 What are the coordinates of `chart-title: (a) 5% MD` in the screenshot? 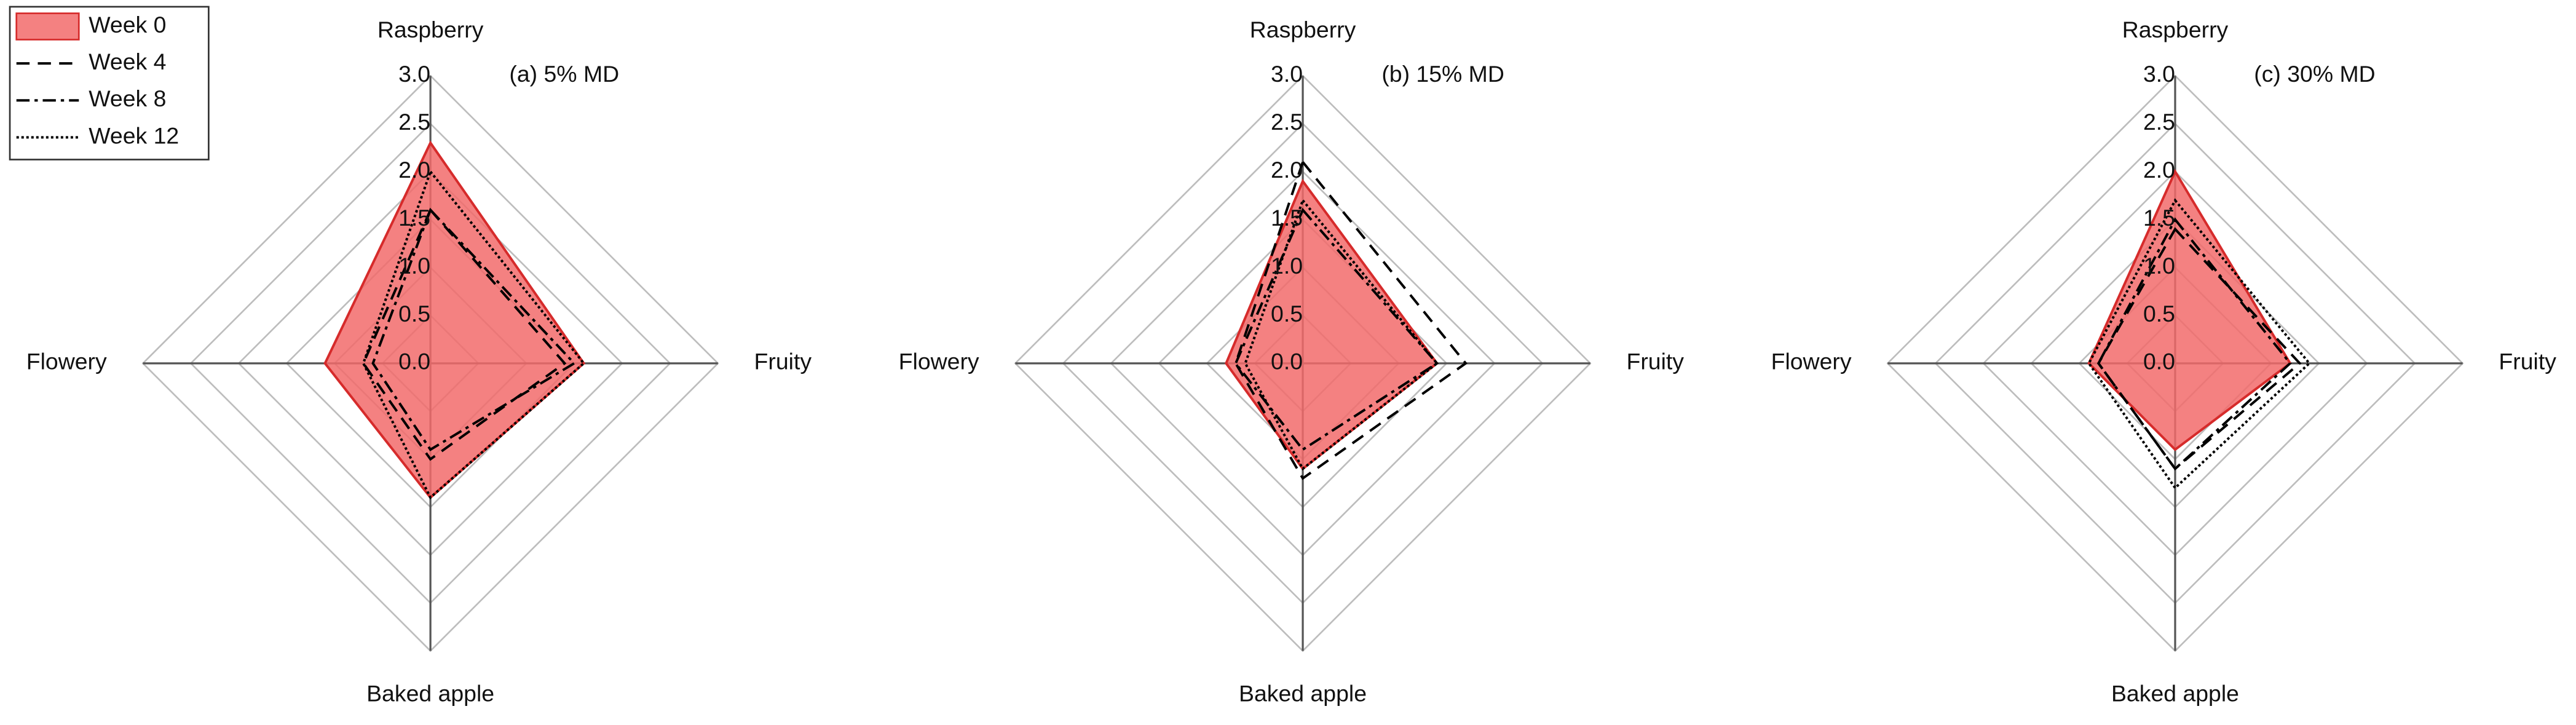 It's located at (564, 74).